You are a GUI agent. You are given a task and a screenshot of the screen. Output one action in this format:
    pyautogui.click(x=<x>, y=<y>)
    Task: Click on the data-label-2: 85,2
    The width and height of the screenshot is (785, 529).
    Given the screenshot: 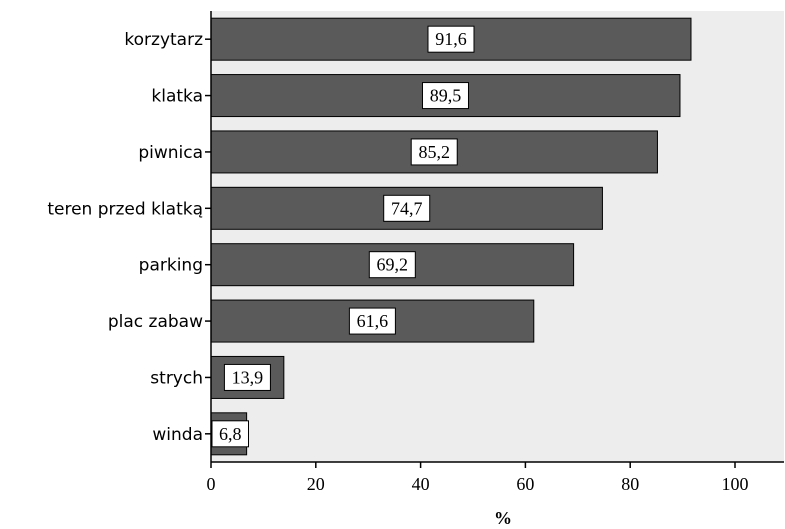 What is the action you would take?
    pyautogui.click(x=434, y=152)
    